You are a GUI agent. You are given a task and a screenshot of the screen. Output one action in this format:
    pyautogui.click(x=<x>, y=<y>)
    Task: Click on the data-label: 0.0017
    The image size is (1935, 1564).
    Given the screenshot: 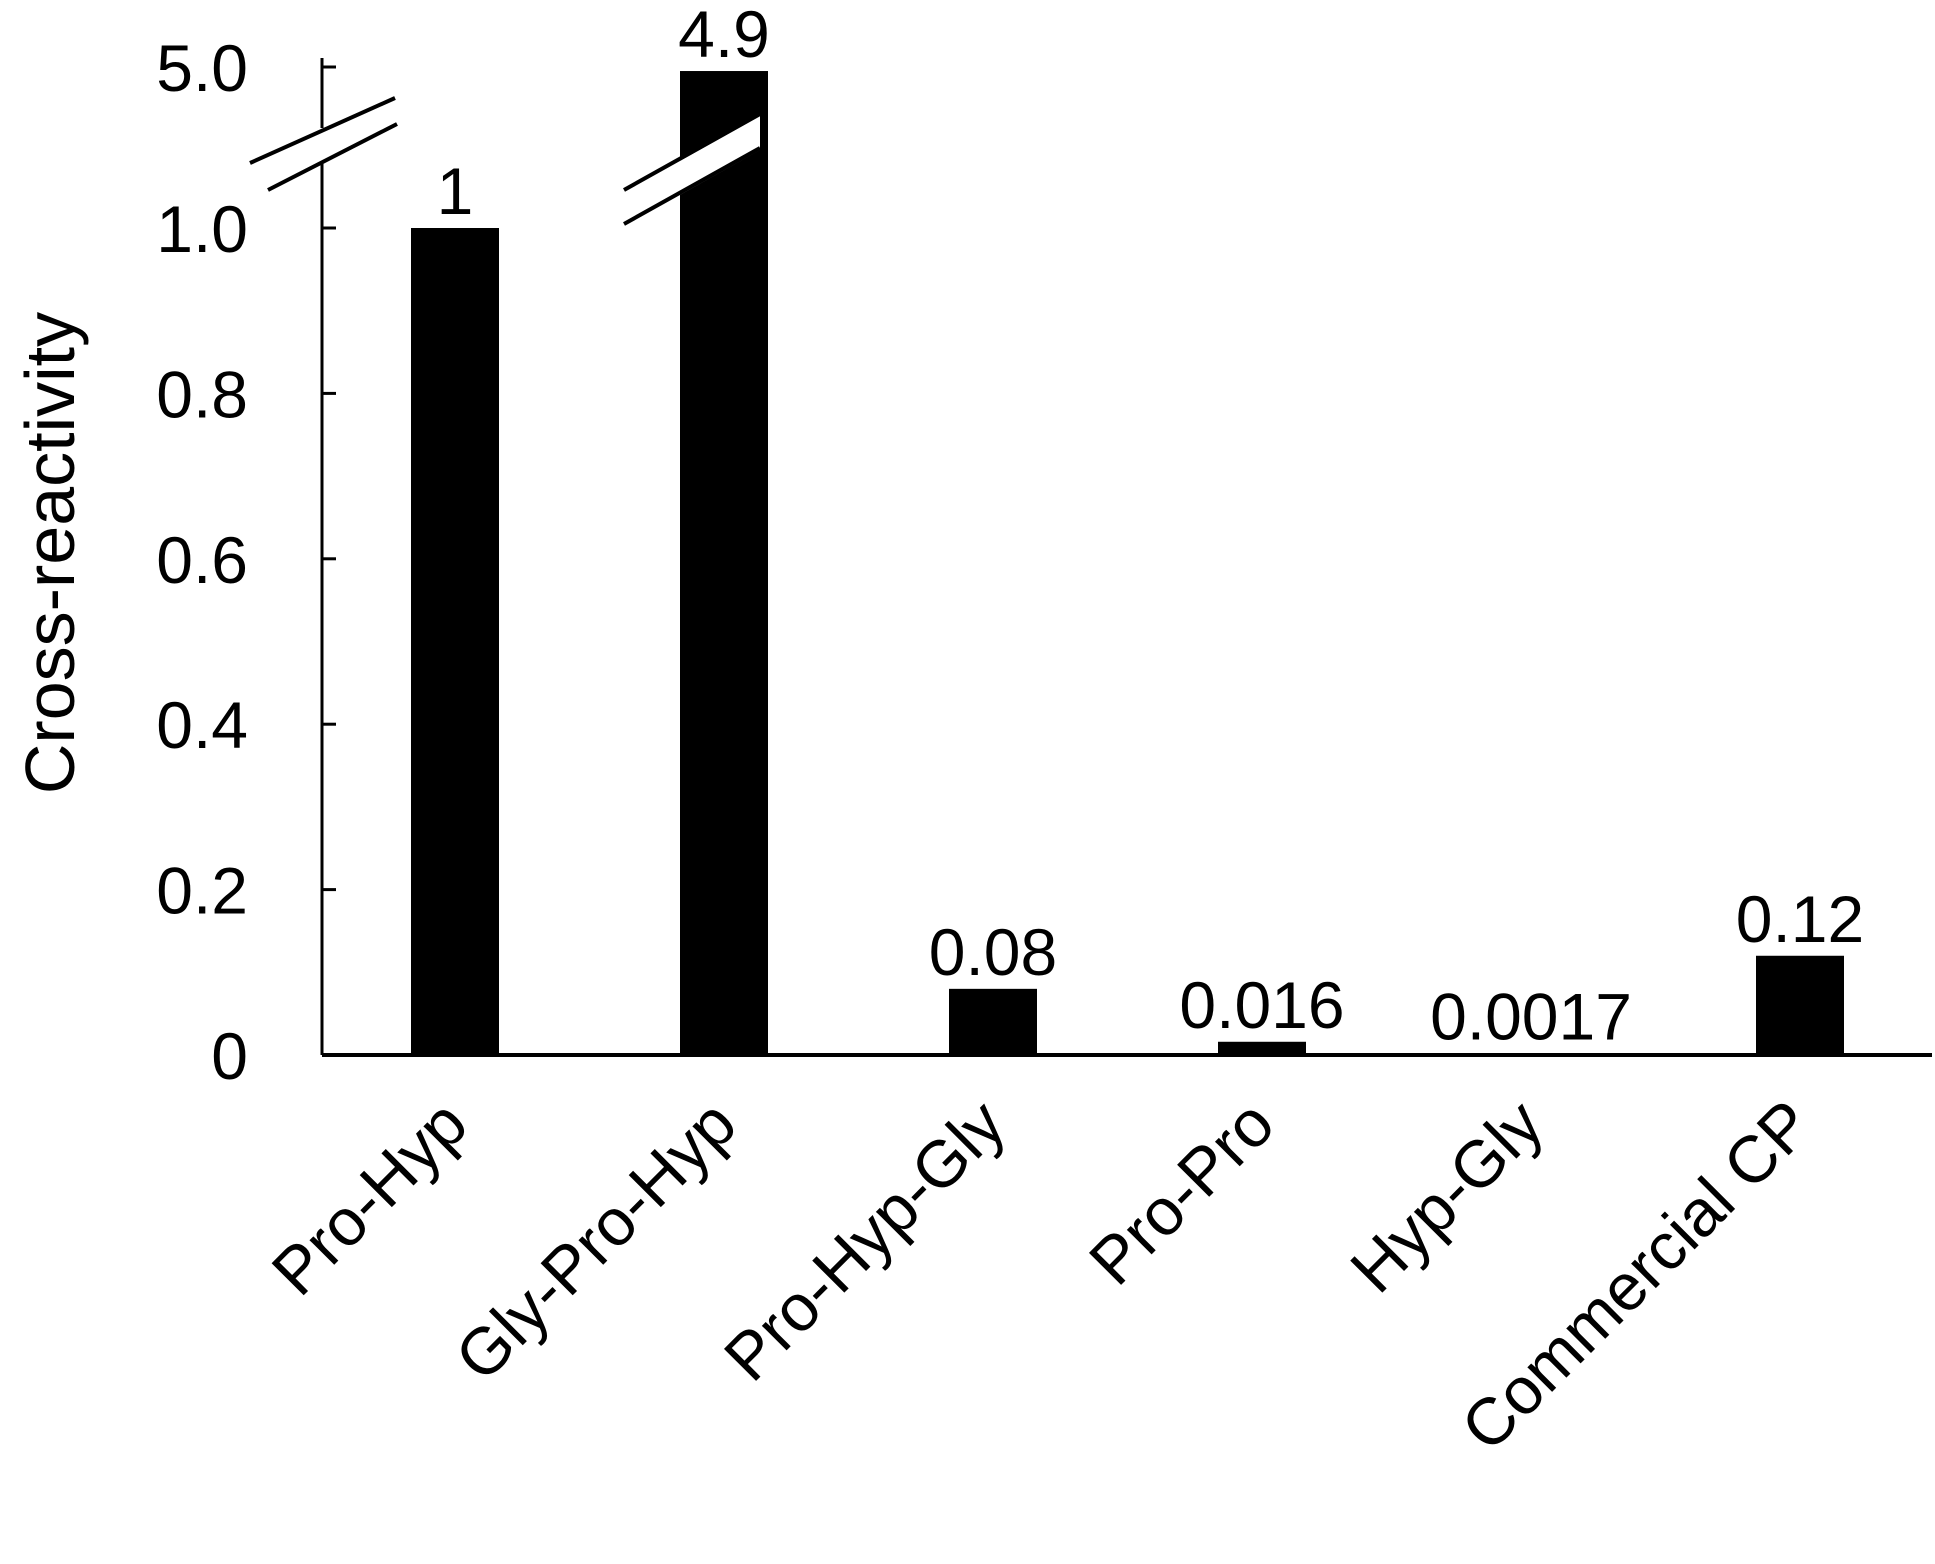 What is the action you would take?
    pyautogui.click(x=1531, y=1017)
    